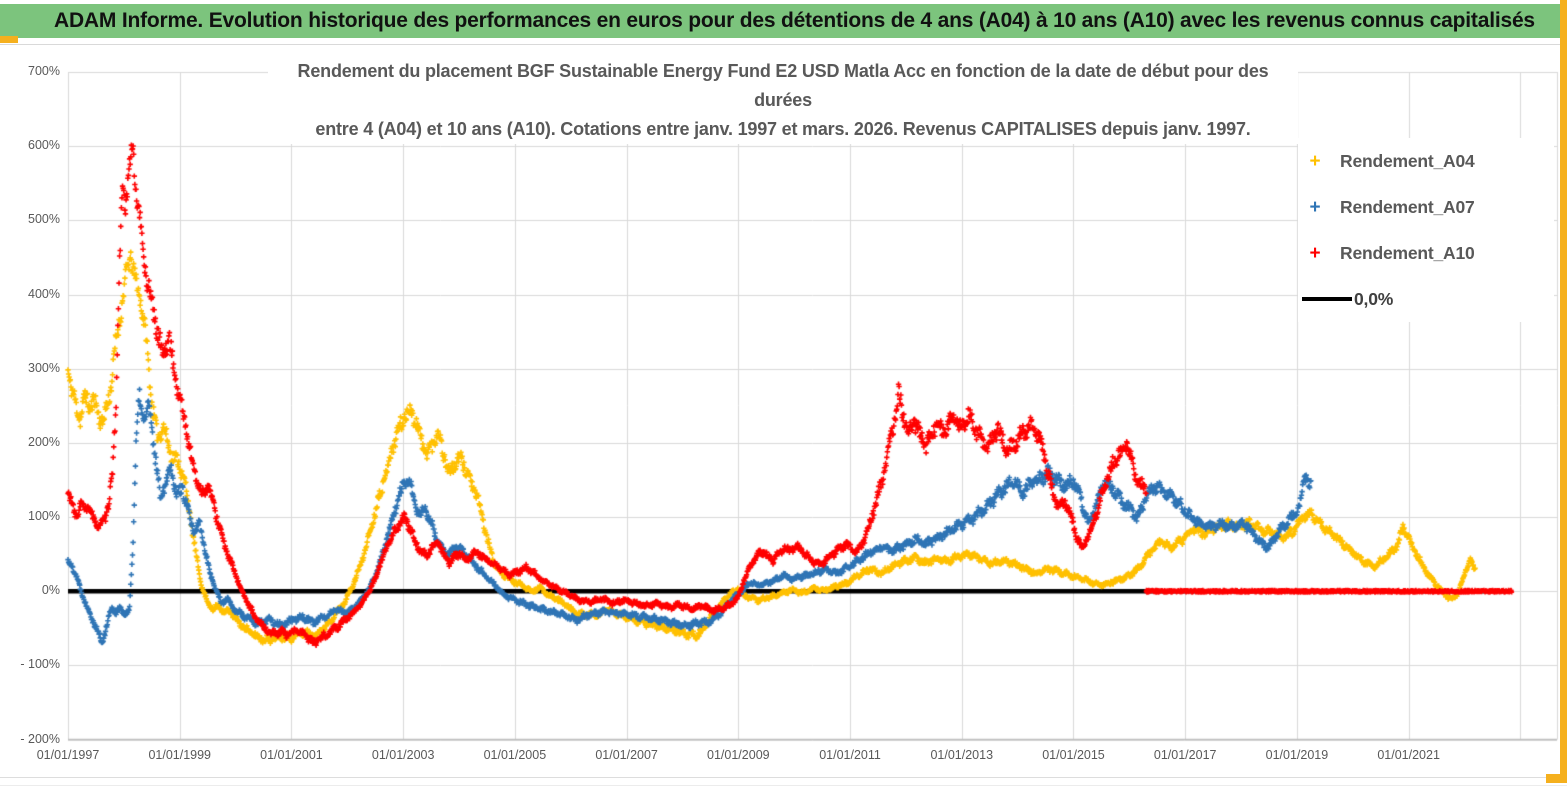  What do you see at coordinates (403, 755) in the screenshot?
I see `x-tick-label: 01/01/2003` at bounding box center [403, 755].